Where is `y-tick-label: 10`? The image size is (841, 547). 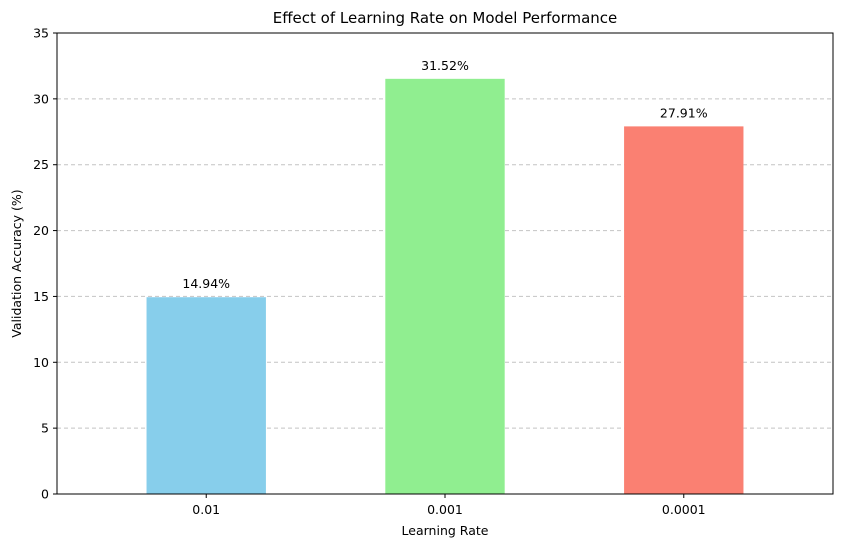
y-tick-label: 10 is located at coordinates (41, 362).